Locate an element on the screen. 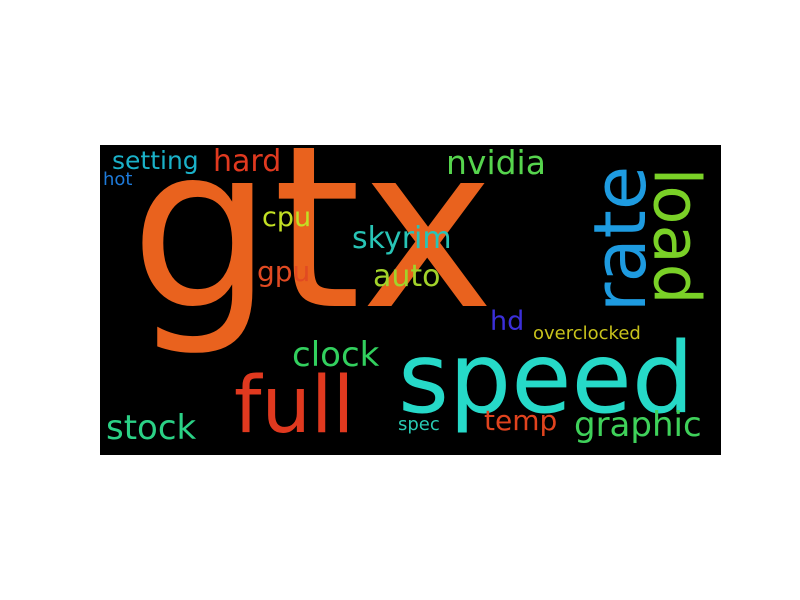 The width and height of the screenshot is (800, 600). word-setting: setting is located at coordinates (155, 160).